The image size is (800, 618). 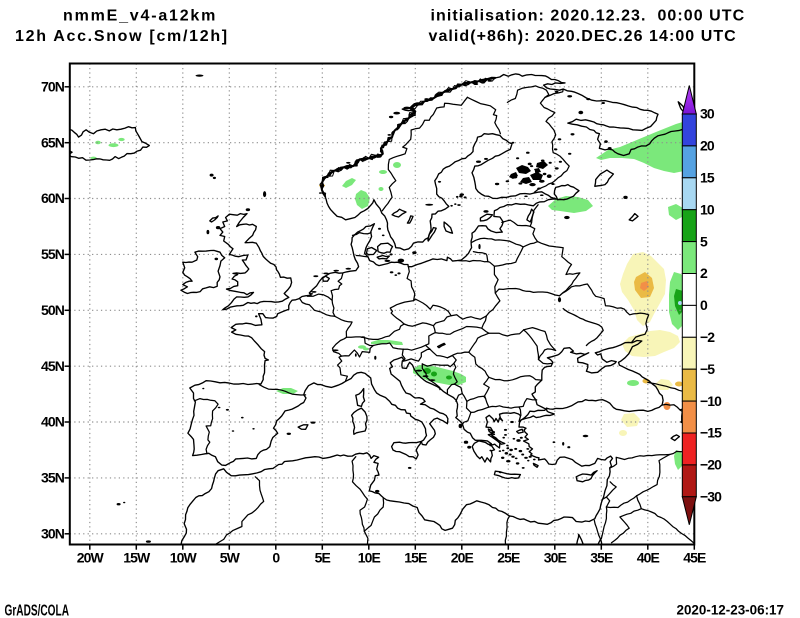 What do you see at coordinates (53, 198) in the screenshot?
I see `svg-text: 60N` at bounding box center [53, 198].